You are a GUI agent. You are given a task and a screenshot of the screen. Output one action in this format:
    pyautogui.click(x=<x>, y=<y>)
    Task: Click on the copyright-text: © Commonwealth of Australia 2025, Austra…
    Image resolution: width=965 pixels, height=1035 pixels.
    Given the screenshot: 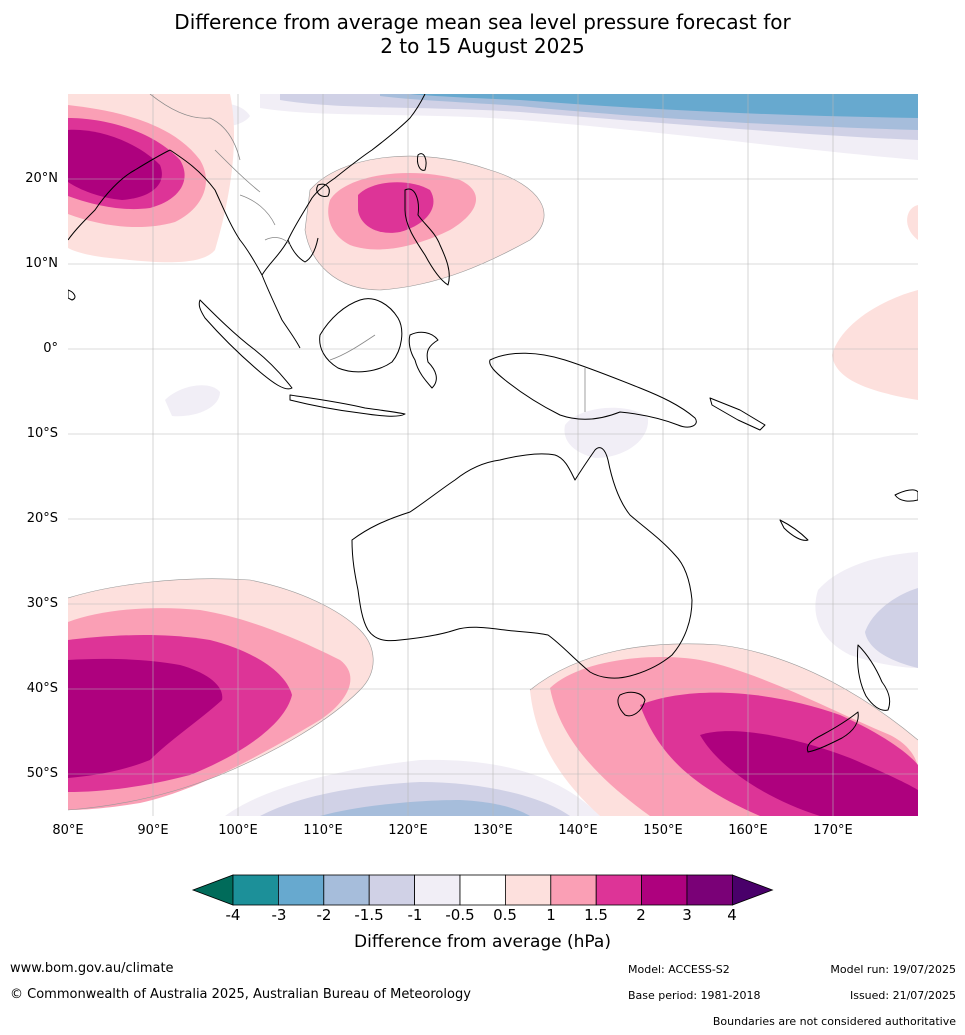 What is the action you would take?
    pyautogui.click(x=240, y=994)
    